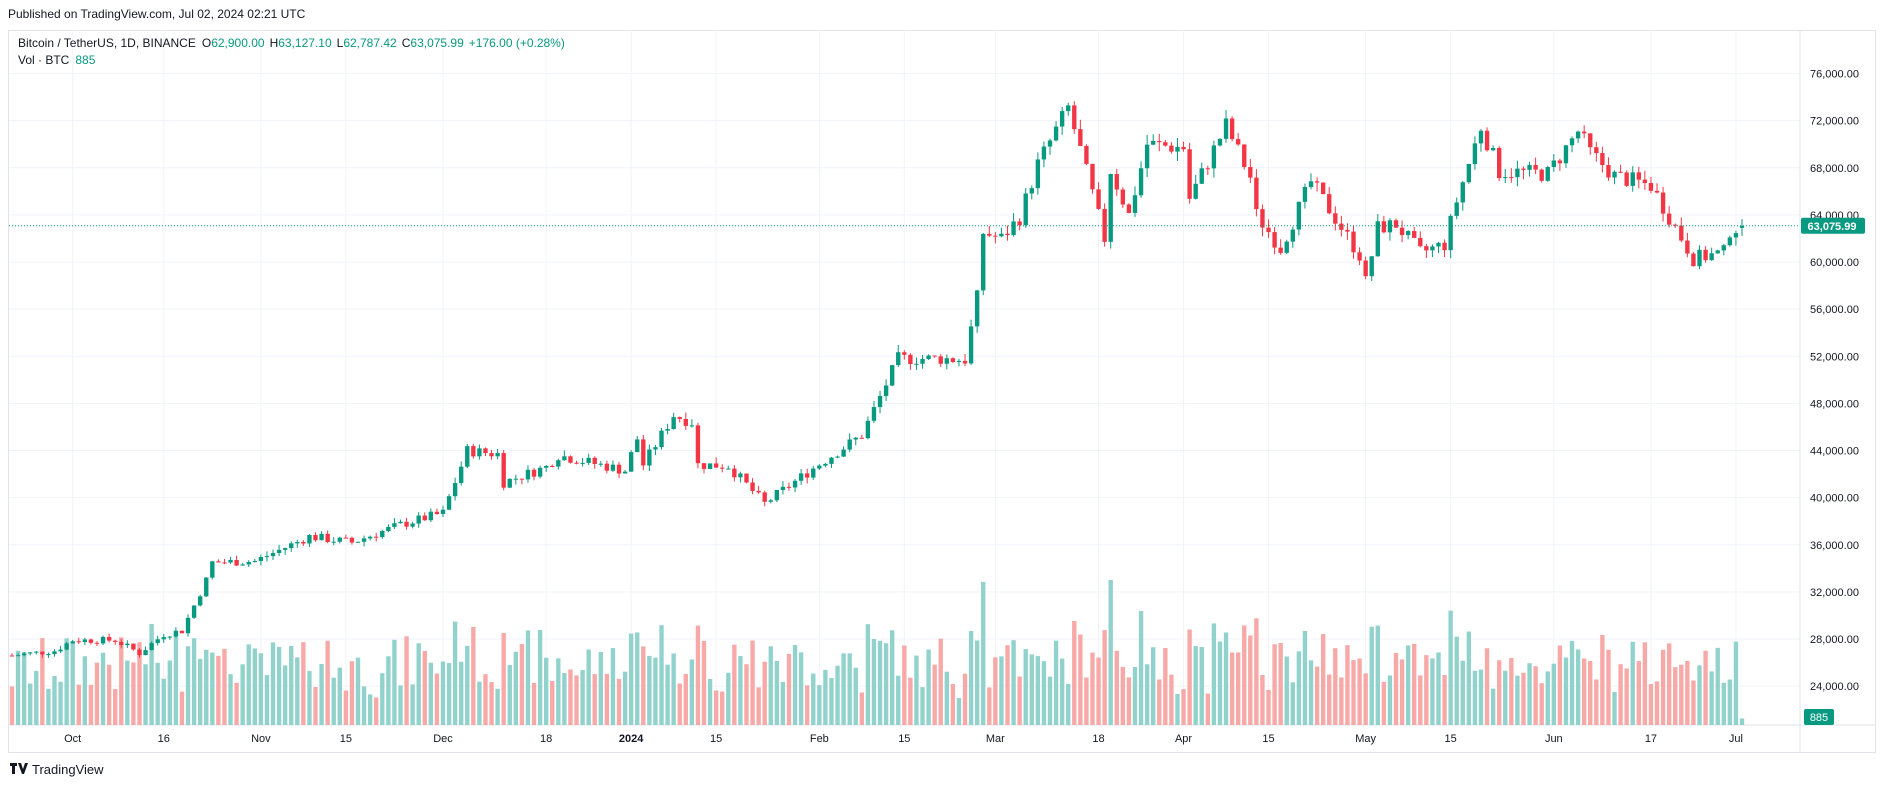  Describe the element at coordinates (44, 60) in the screenshot. I see `volume-label: Vol · BTC` at that location.